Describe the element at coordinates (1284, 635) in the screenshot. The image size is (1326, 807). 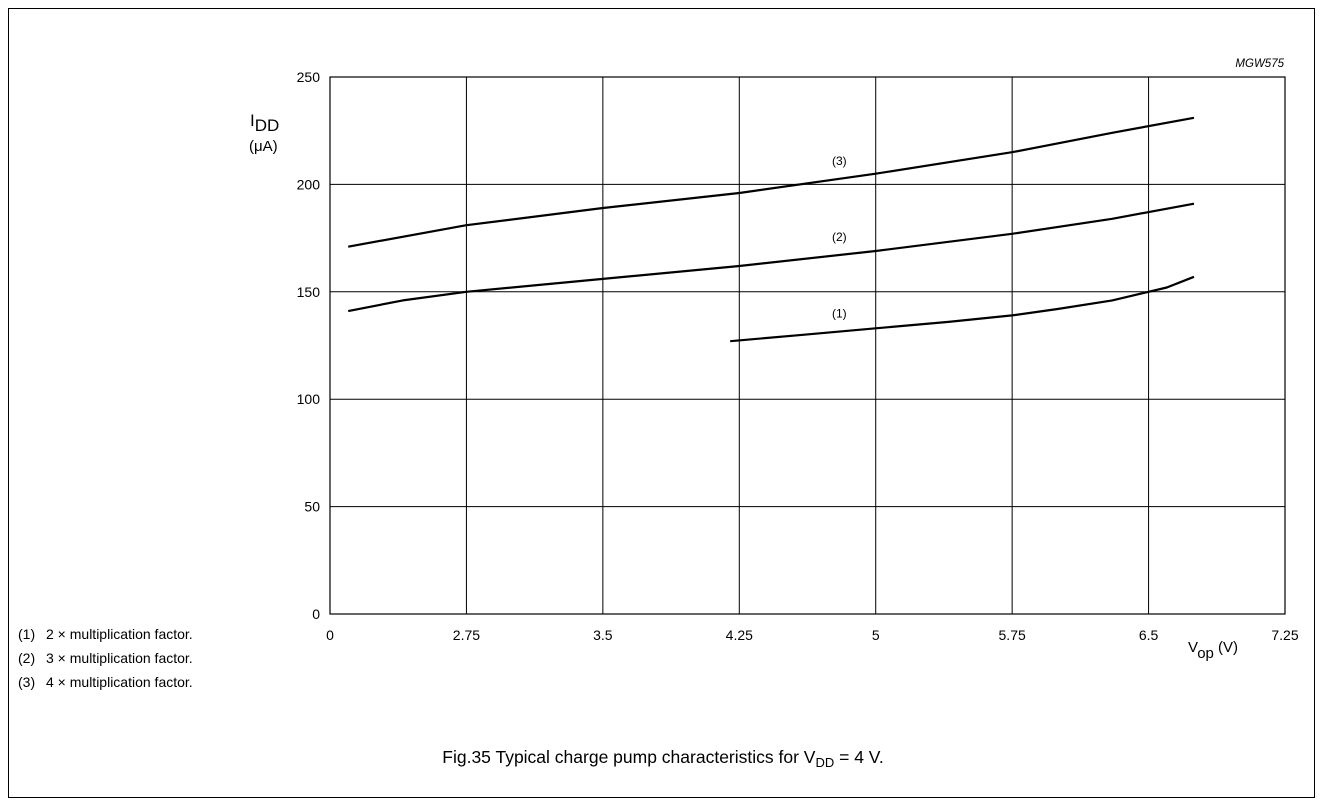
I see `x-tick-label: 7.25` at that location.